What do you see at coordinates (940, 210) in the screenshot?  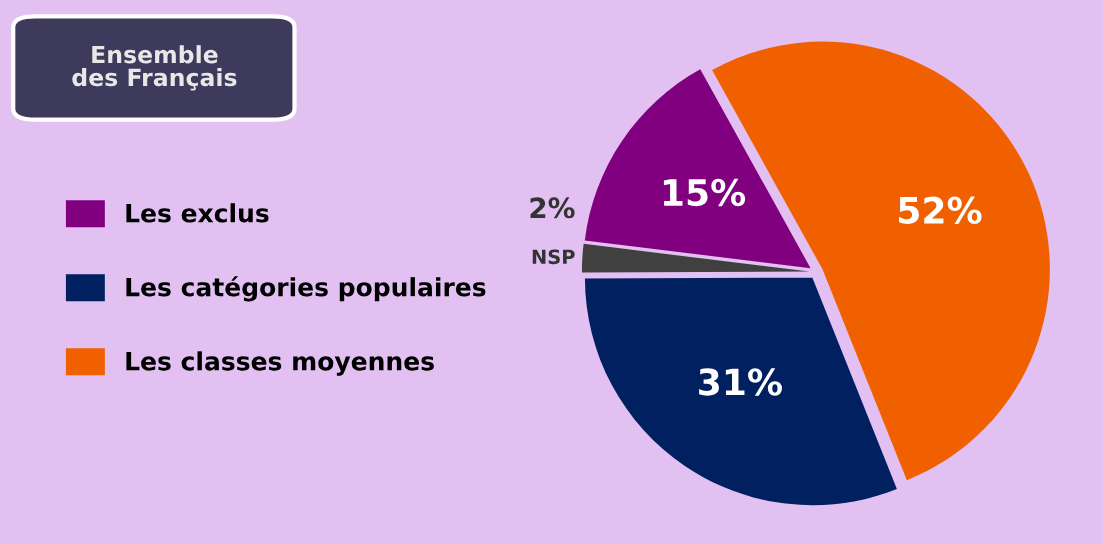 I see `data-label: 52%` at bounding box center [940, 210].